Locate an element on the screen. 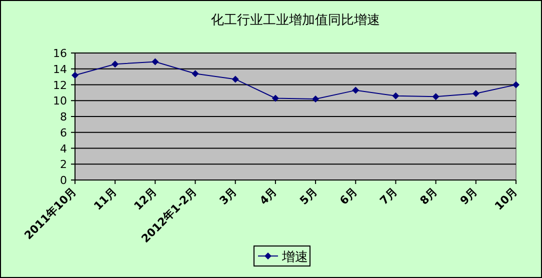 This screenshot has height=278, width=542. y-tick-label: 6 is located at coordinates (63, 133).